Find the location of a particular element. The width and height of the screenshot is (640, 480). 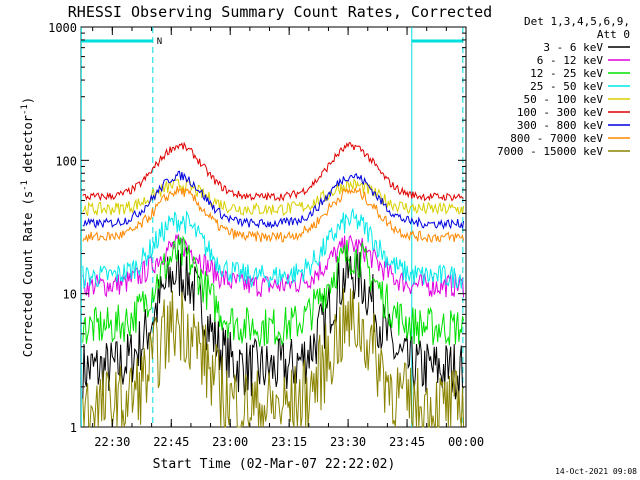

legend-label: 6 - 12 keV is located at coordinates (570, 60).